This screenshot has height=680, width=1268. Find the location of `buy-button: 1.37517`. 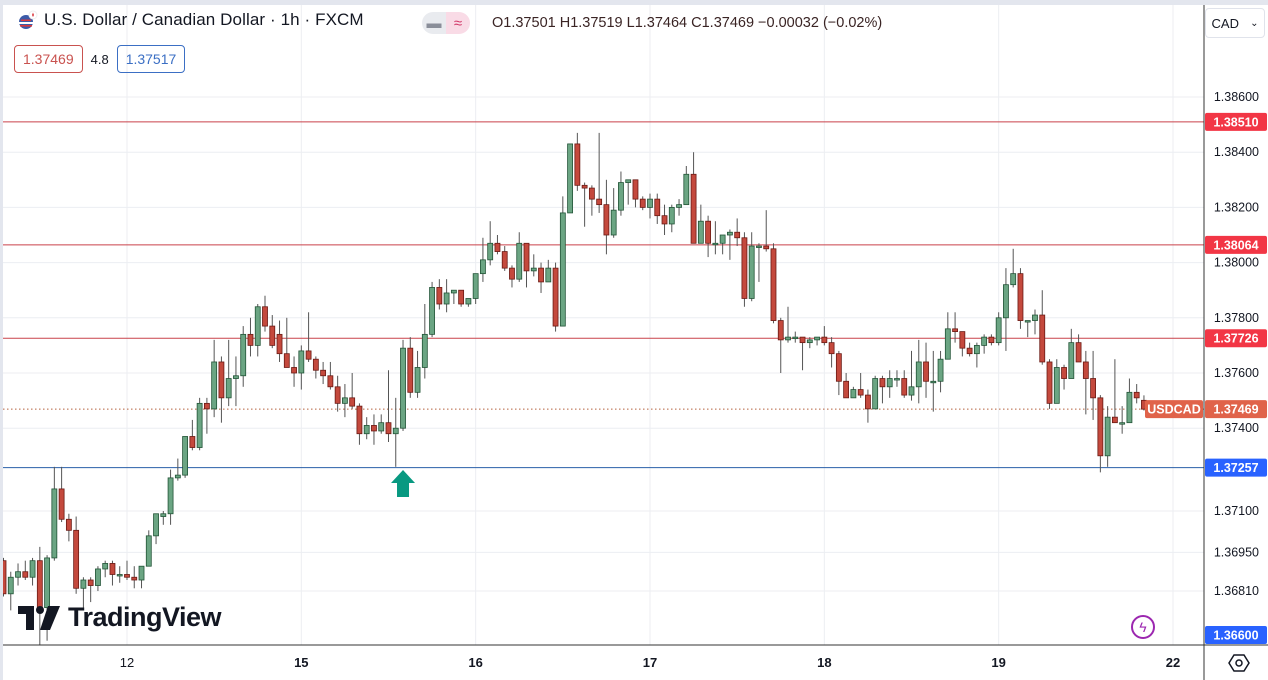

buy-button: 1.37517 is located at coordinates (151, 59).